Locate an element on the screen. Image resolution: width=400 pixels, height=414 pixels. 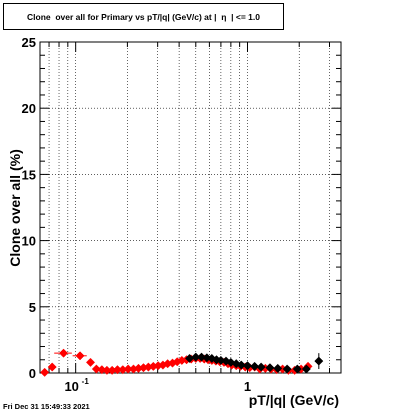
x-axis-label: pT/|q| (GeV/c) is located at coordinates (294, 400).